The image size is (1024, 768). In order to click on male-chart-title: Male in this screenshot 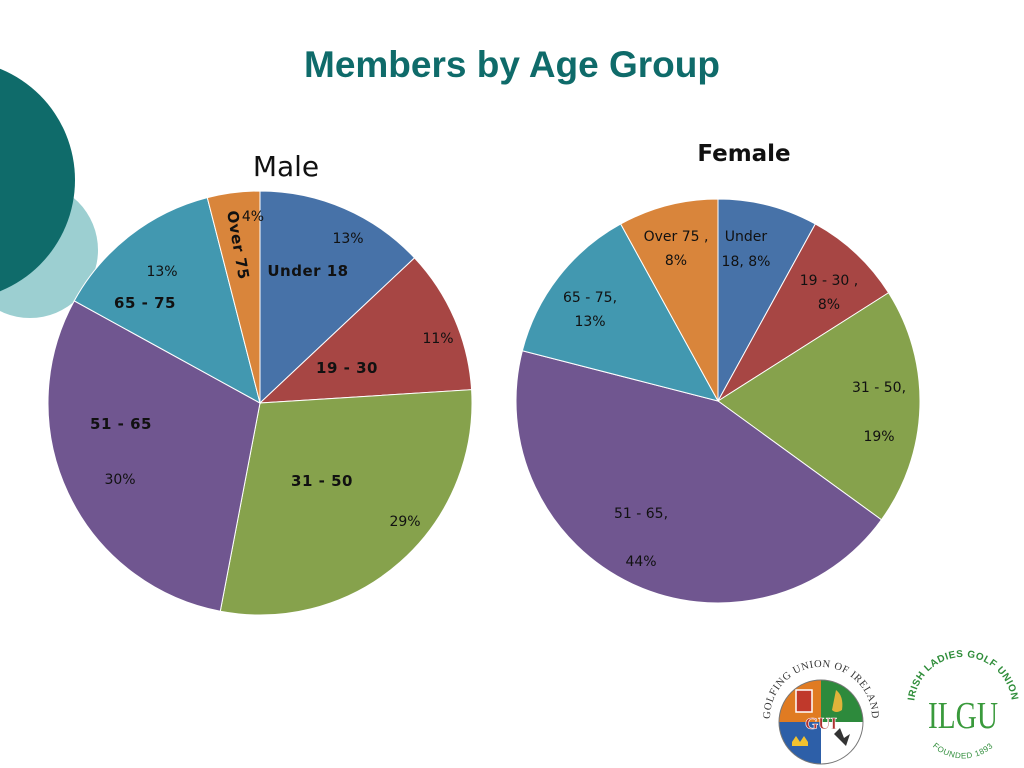, I will do `click(286, 166)`.